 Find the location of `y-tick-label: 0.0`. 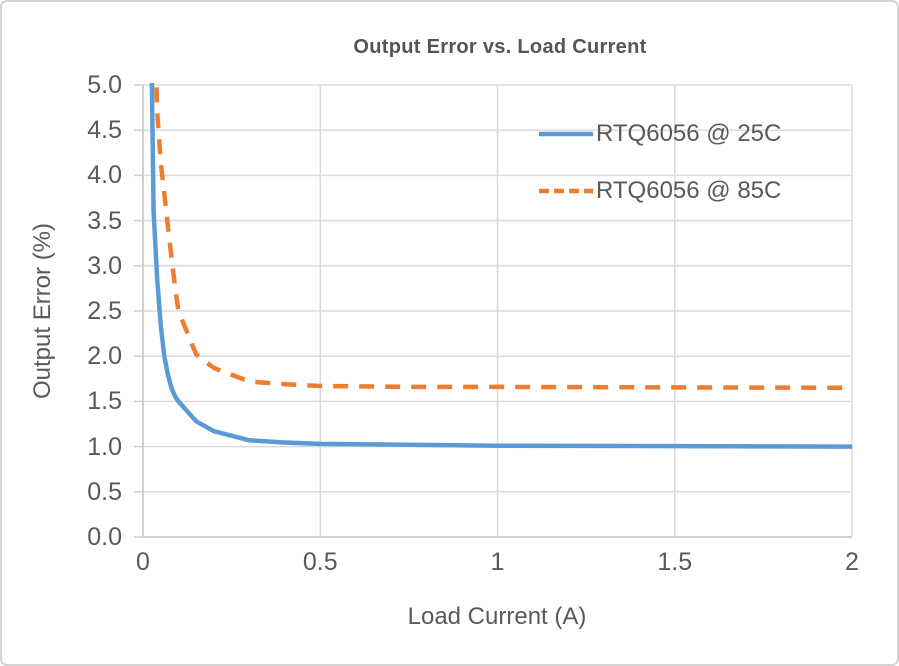

y-tick-label: 0.0 is located at coordinates (104, 537).